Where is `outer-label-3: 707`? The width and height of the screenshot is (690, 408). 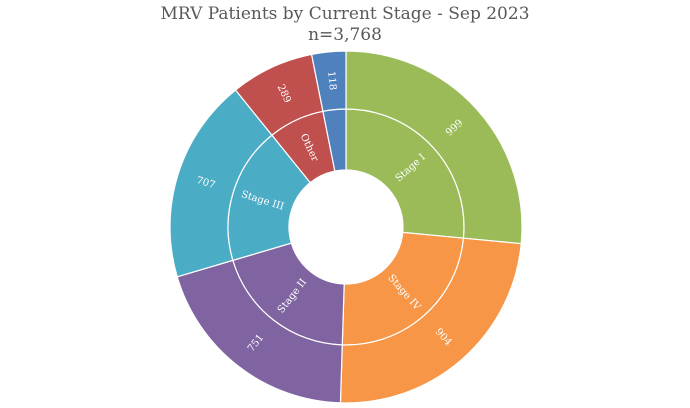
outer-label-3: 707 is located at coordinates (206, 183).